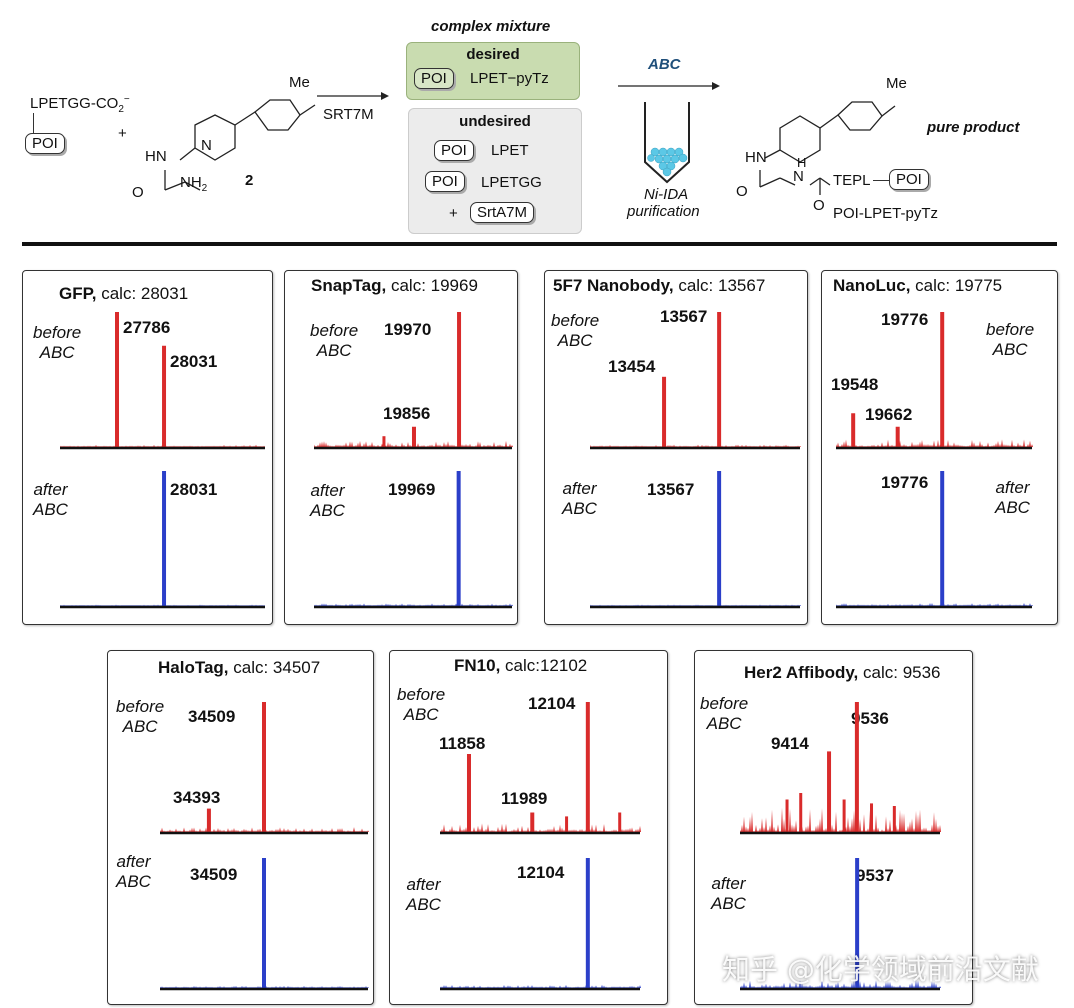 This screenshot has height=1008, width=1074. I want to click on bond-line, so click(881, 181).